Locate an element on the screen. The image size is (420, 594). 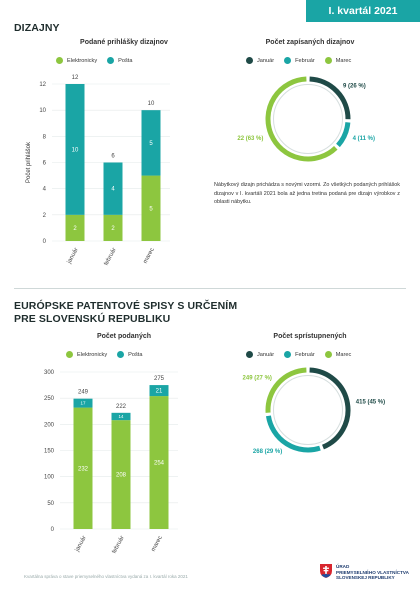
registered-designs-donut: 9 (26 %) 4 (11 %) 22 (63 %) is located at coordinates (306, 119).